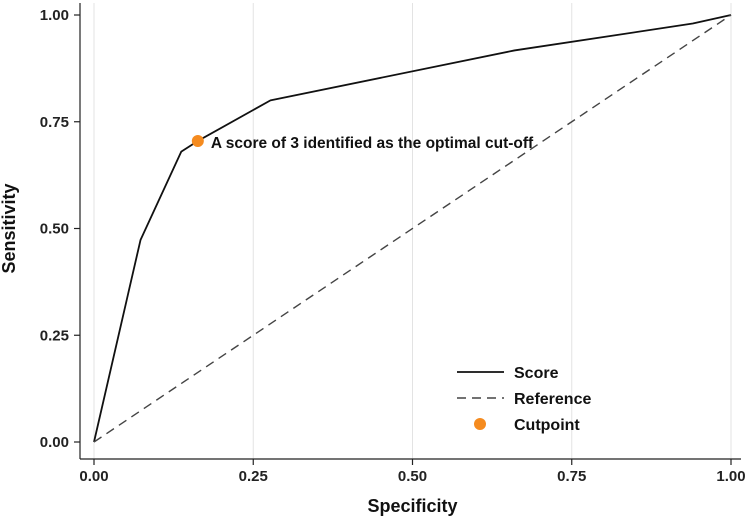 The height and width of the screenshot is (517, 750). I want to click on x-tick-label: 0.25, so click(253, 476).